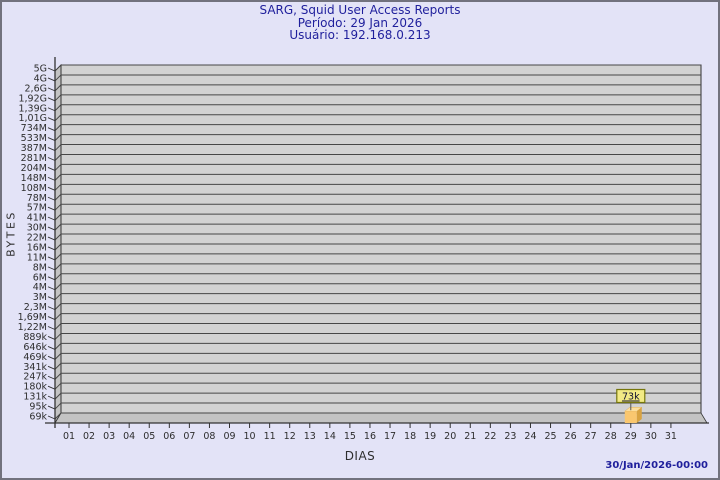 This screenshot has height=480, width=720. Describe the element at coordinates (631, 397) in the screenshot. I see `value-tooltip-label: 73k` at that location.